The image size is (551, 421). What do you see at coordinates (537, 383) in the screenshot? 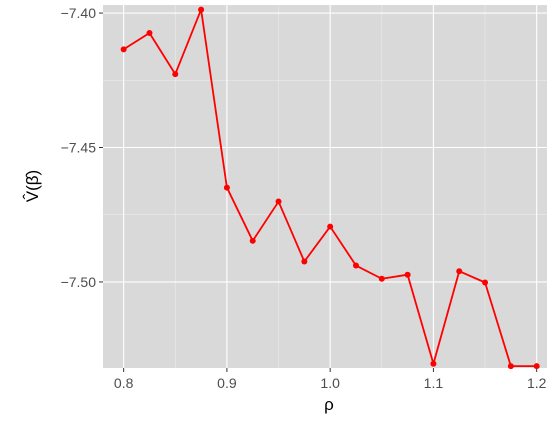
I see `x-tick-label: 1.2` at bounding box center [537, 383].